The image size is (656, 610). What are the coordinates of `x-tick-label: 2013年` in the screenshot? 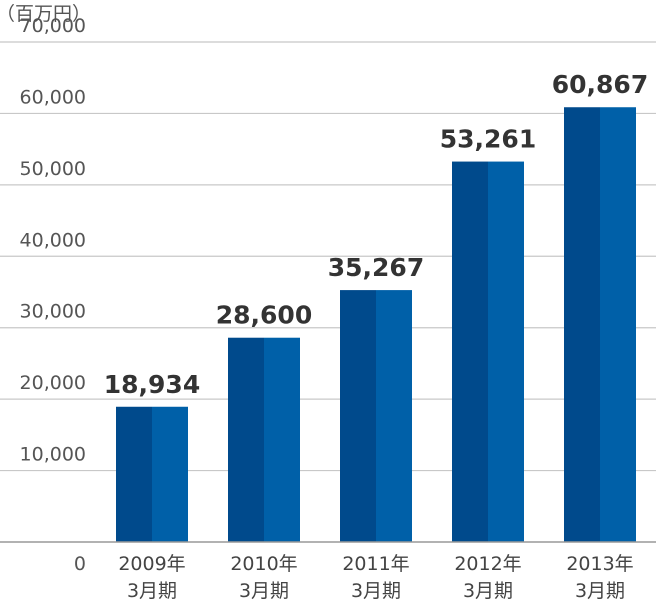 It's located at (599, 564).